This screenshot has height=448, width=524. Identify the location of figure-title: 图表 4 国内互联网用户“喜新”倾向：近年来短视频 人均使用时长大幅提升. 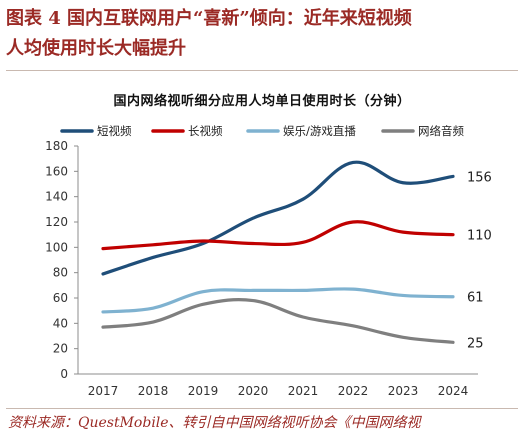
(262, 34).